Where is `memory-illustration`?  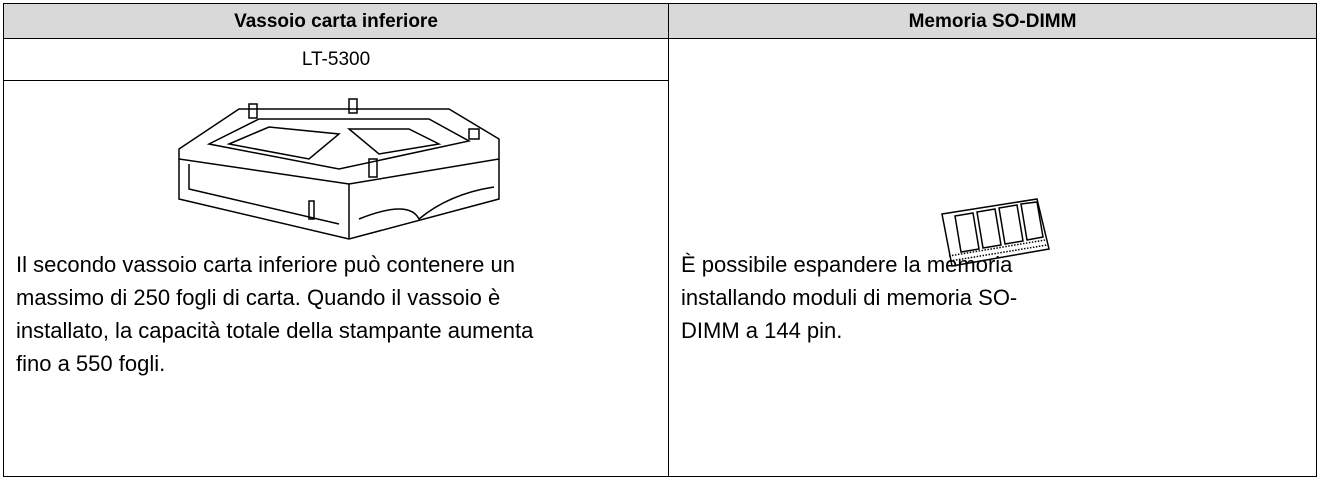 memory-illustration is located at coordinates (995, 232).